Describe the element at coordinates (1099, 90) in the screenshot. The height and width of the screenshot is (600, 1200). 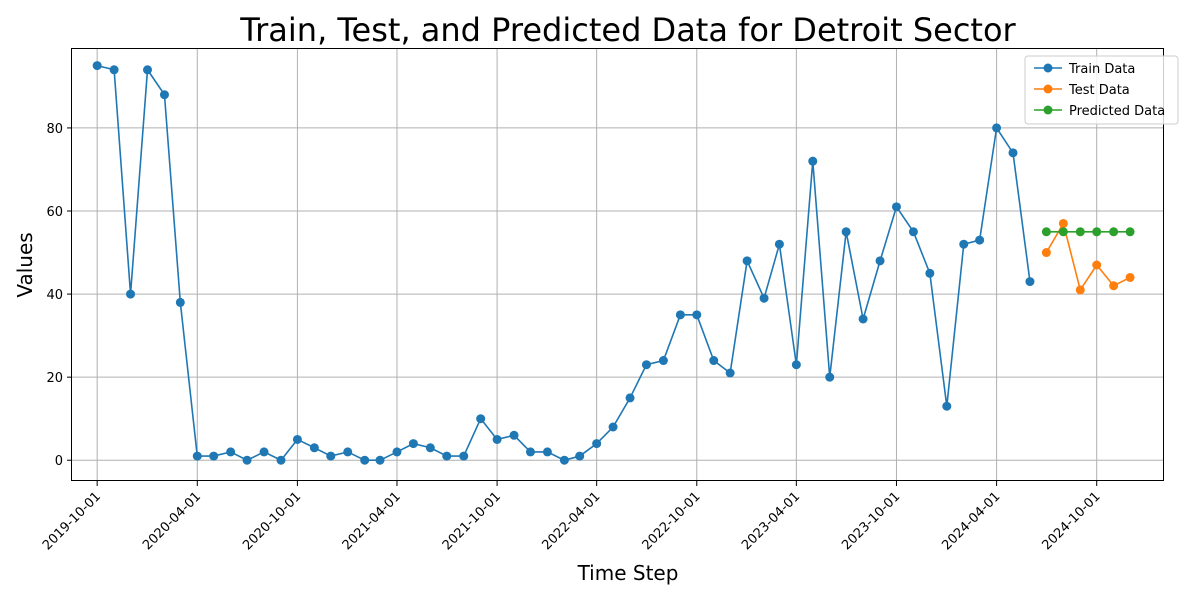
I see `legend-label: Test Data` at that location.